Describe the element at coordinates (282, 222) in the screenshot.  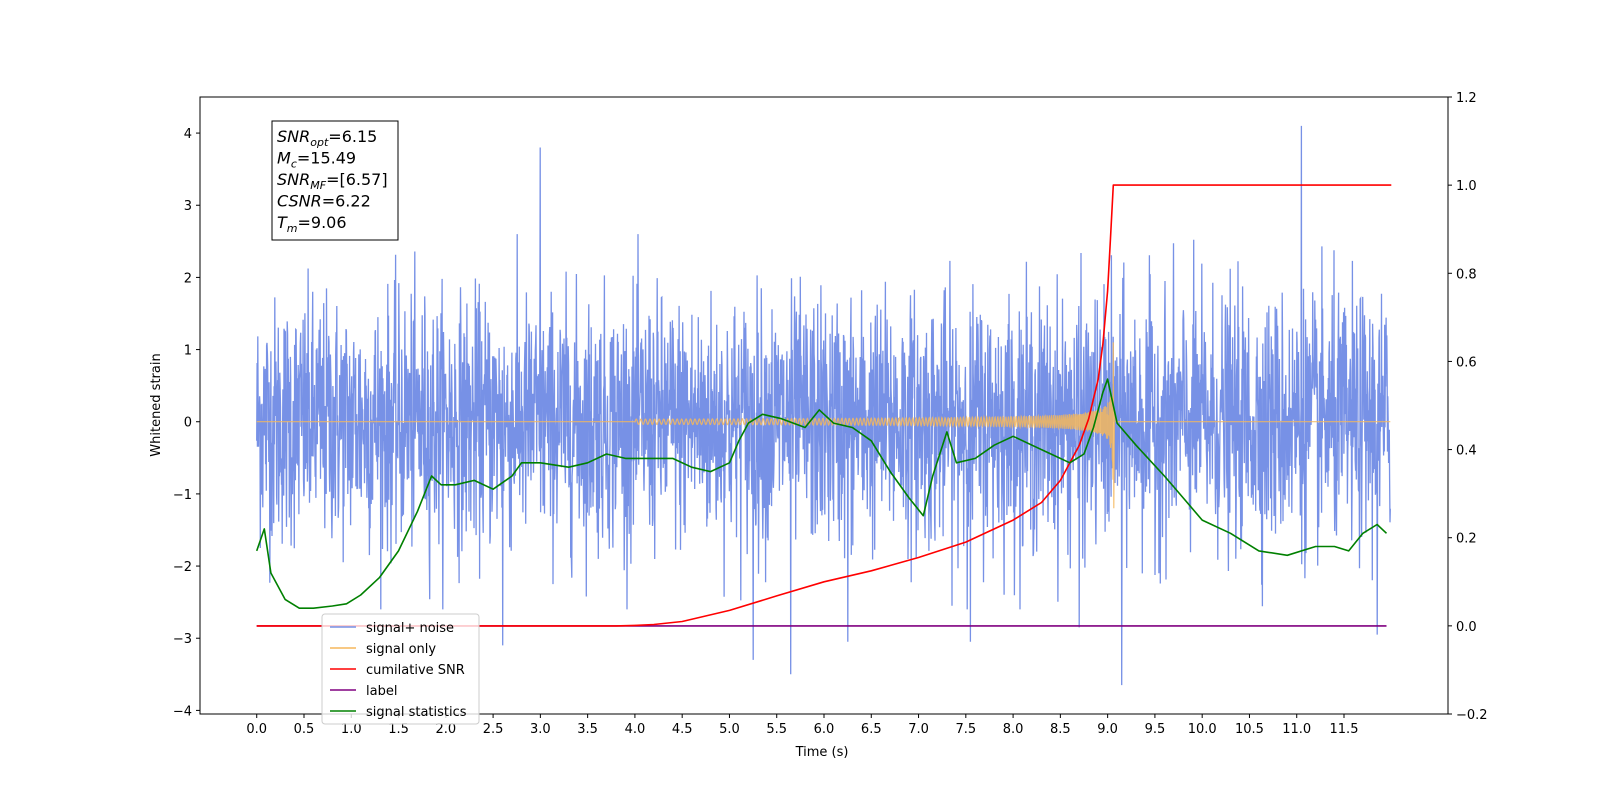
I see `stats-entry-name: T` at that location.